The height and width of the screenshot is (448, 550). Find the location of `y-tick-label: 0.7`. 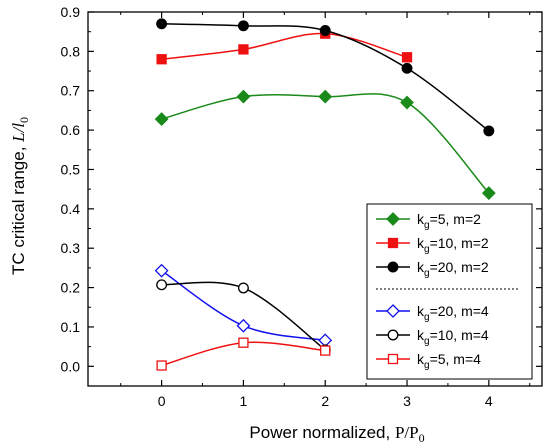

y-tick-label: 0.7 is located at coordinates (71, 91).